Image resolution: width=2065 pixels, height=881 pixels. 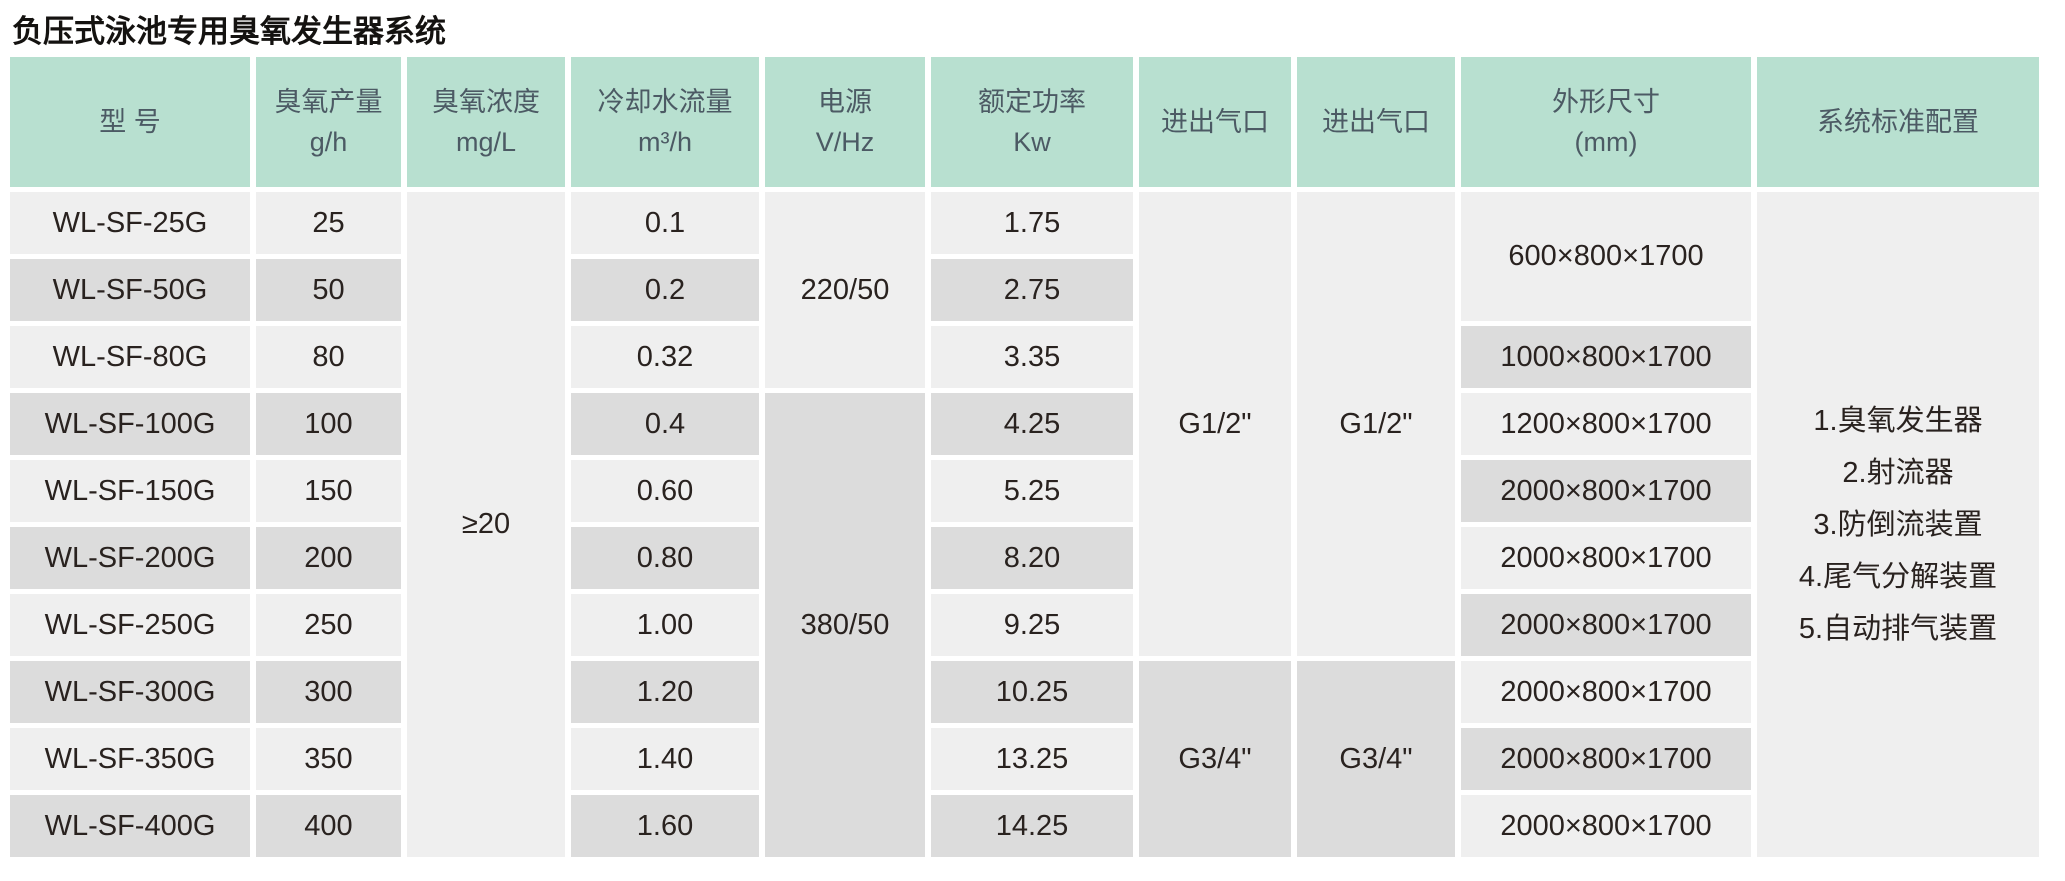 What do you see at coordinates (486, 142) in the screenshot?
I see `col-header-ozone-concentration-unit: mg/L` at bounding box center [486, 142].